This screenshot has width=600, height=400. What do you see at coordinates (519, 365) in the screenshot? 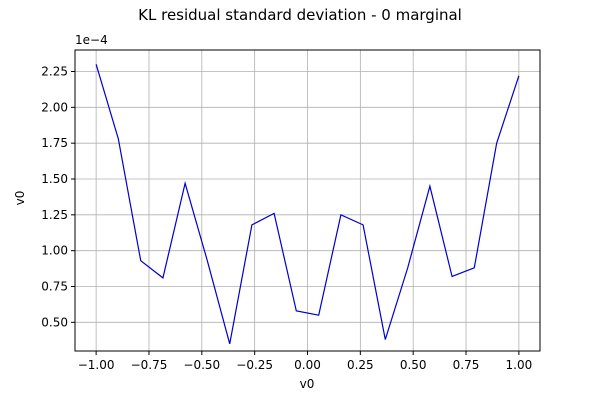
I see `x-tick-label: 1.00` at bounding box center [519, 365].